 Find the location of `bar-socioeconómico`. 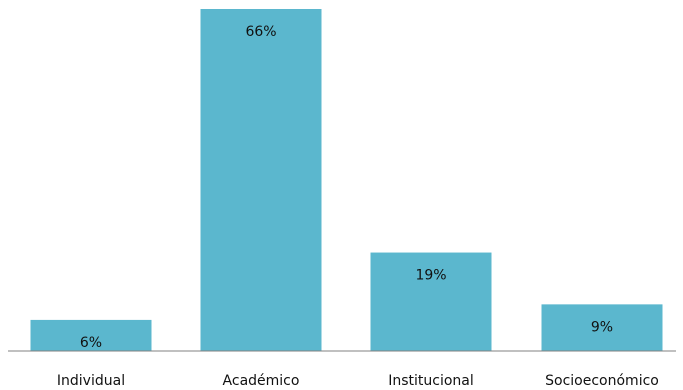

bar-socioeconómico is located at coordinates (602, 327).